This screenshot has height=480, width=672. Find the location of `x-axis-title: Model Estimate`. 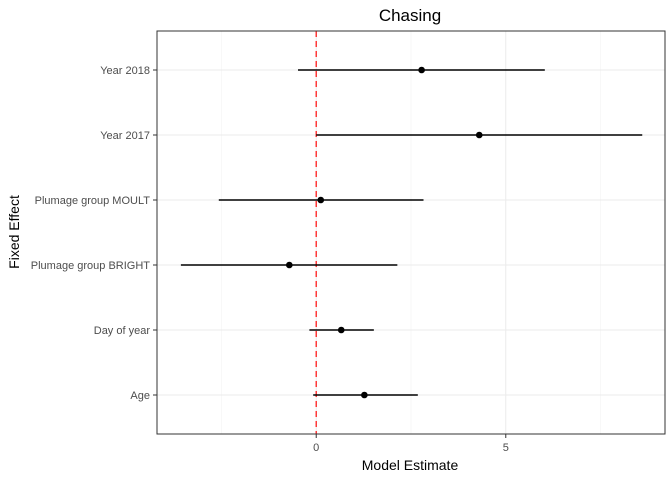

x-axis-title: Model Estimate is located at coordinates (410, 465).